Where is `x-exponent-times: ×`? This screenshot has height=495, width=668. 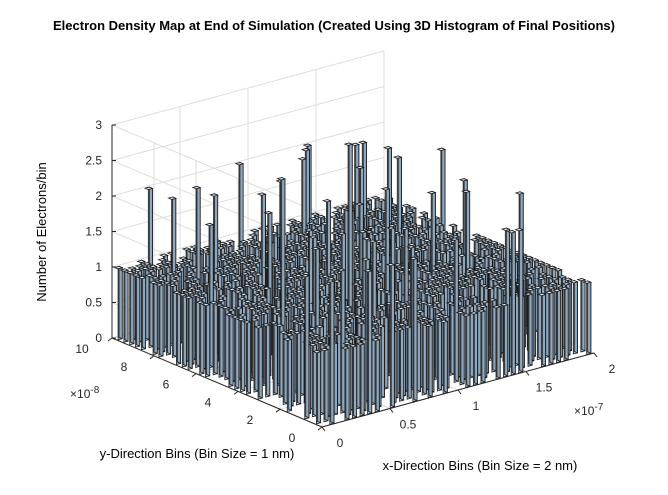 x-exponent-times: × is located at coordinates (577, 411).